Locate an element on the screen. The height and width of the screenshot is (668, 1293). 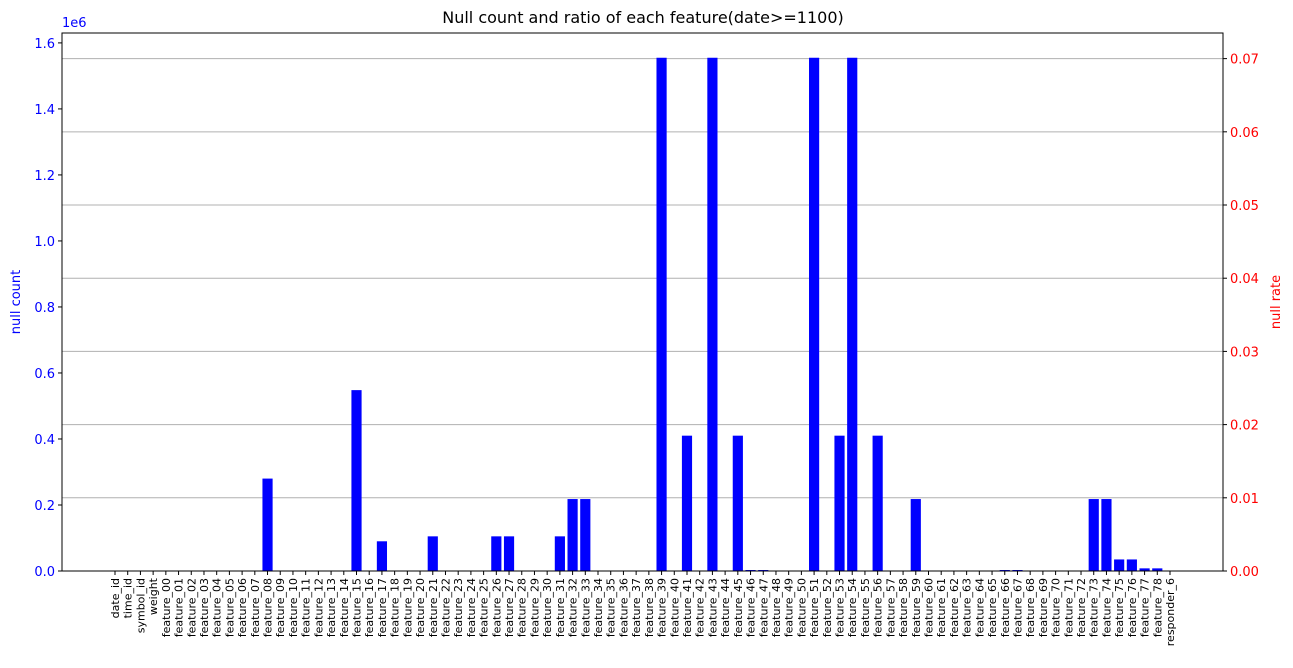
x-tick-label: feature_60 is located at coordinates (928, 607).